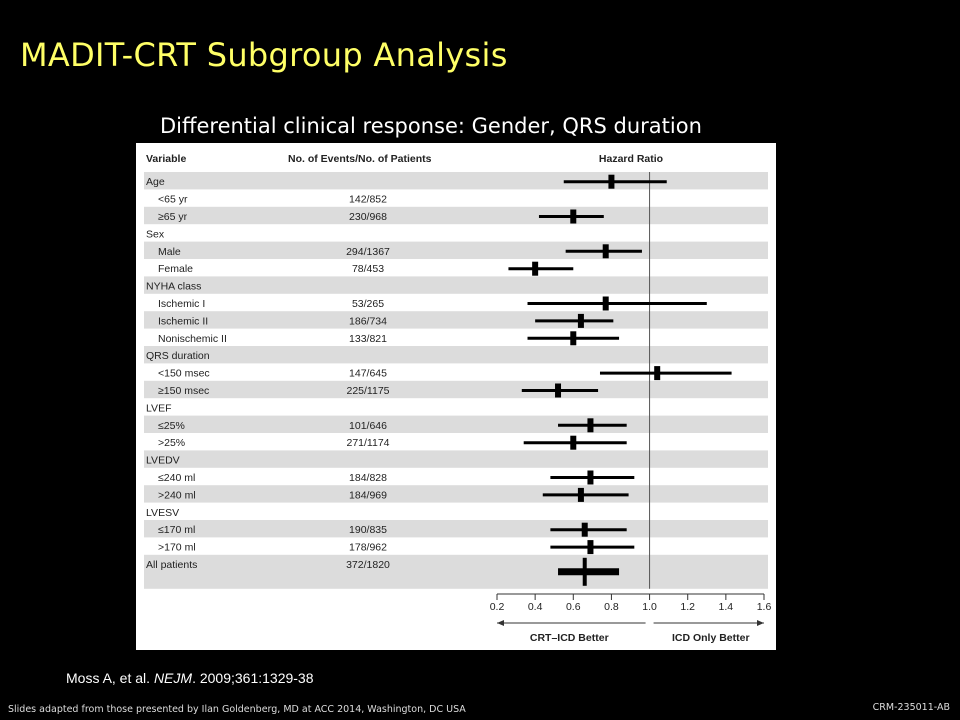 This screenshot has height=720, width=960. I want to click on left-direction-label: CRT–ICD Better, so click(569, 638).